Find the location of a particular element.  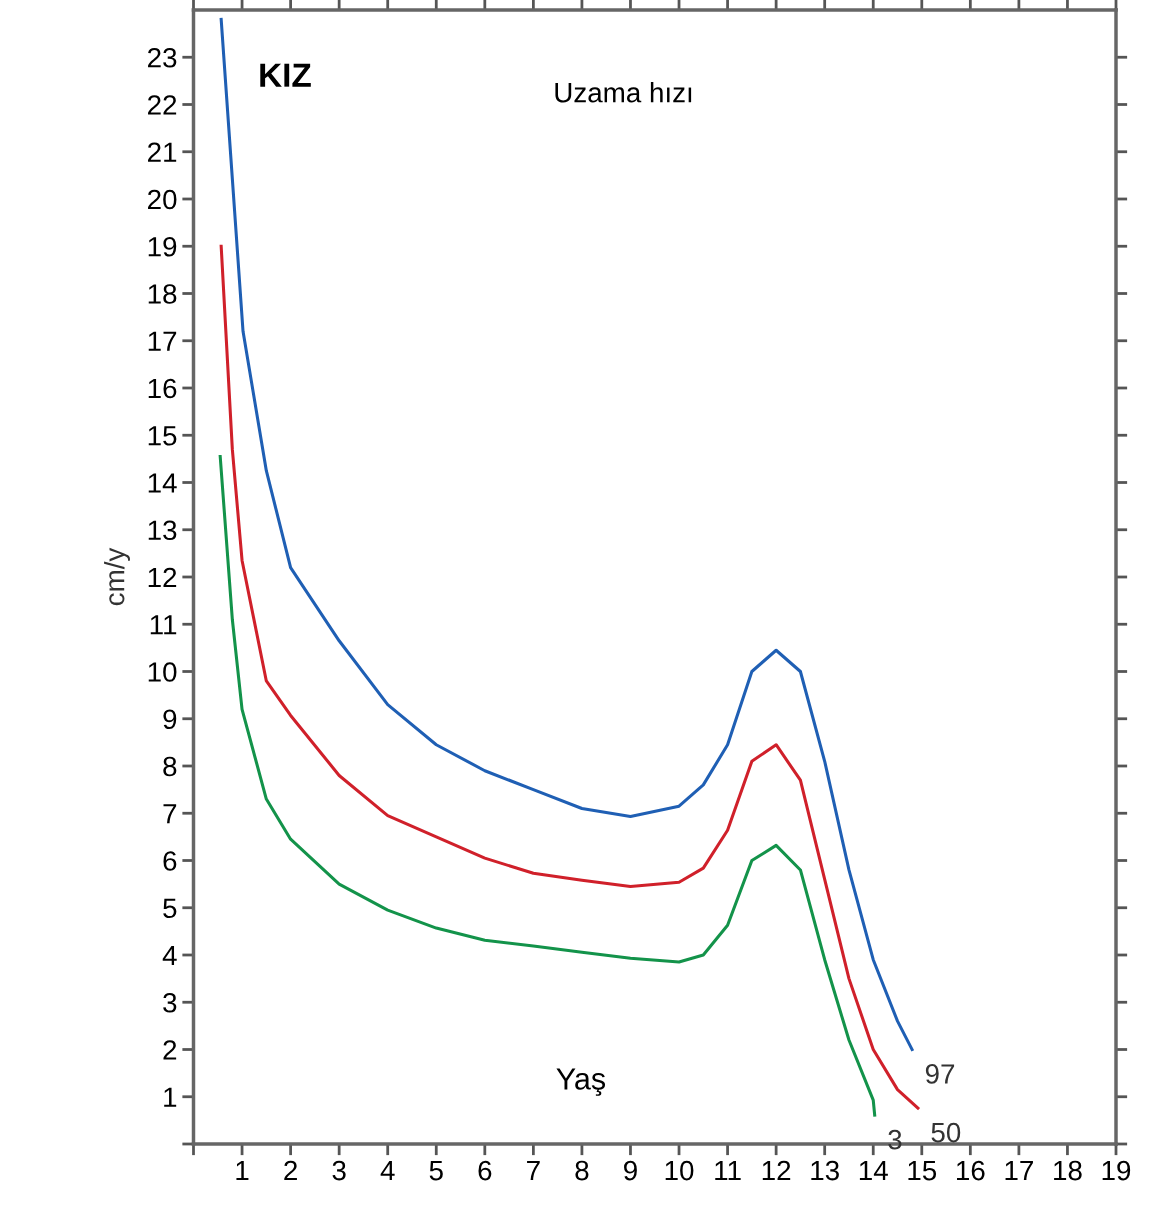

y-tick-label: 21 is located at coordinates (162, 152).